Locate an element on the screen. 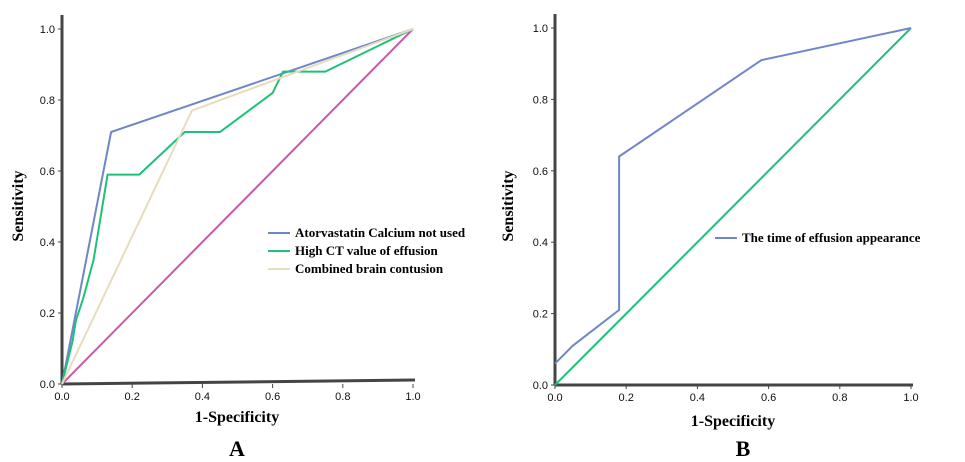 This screenshot has height=462, width=965. panel-a-letter: A is located at coordinates (237, 448).